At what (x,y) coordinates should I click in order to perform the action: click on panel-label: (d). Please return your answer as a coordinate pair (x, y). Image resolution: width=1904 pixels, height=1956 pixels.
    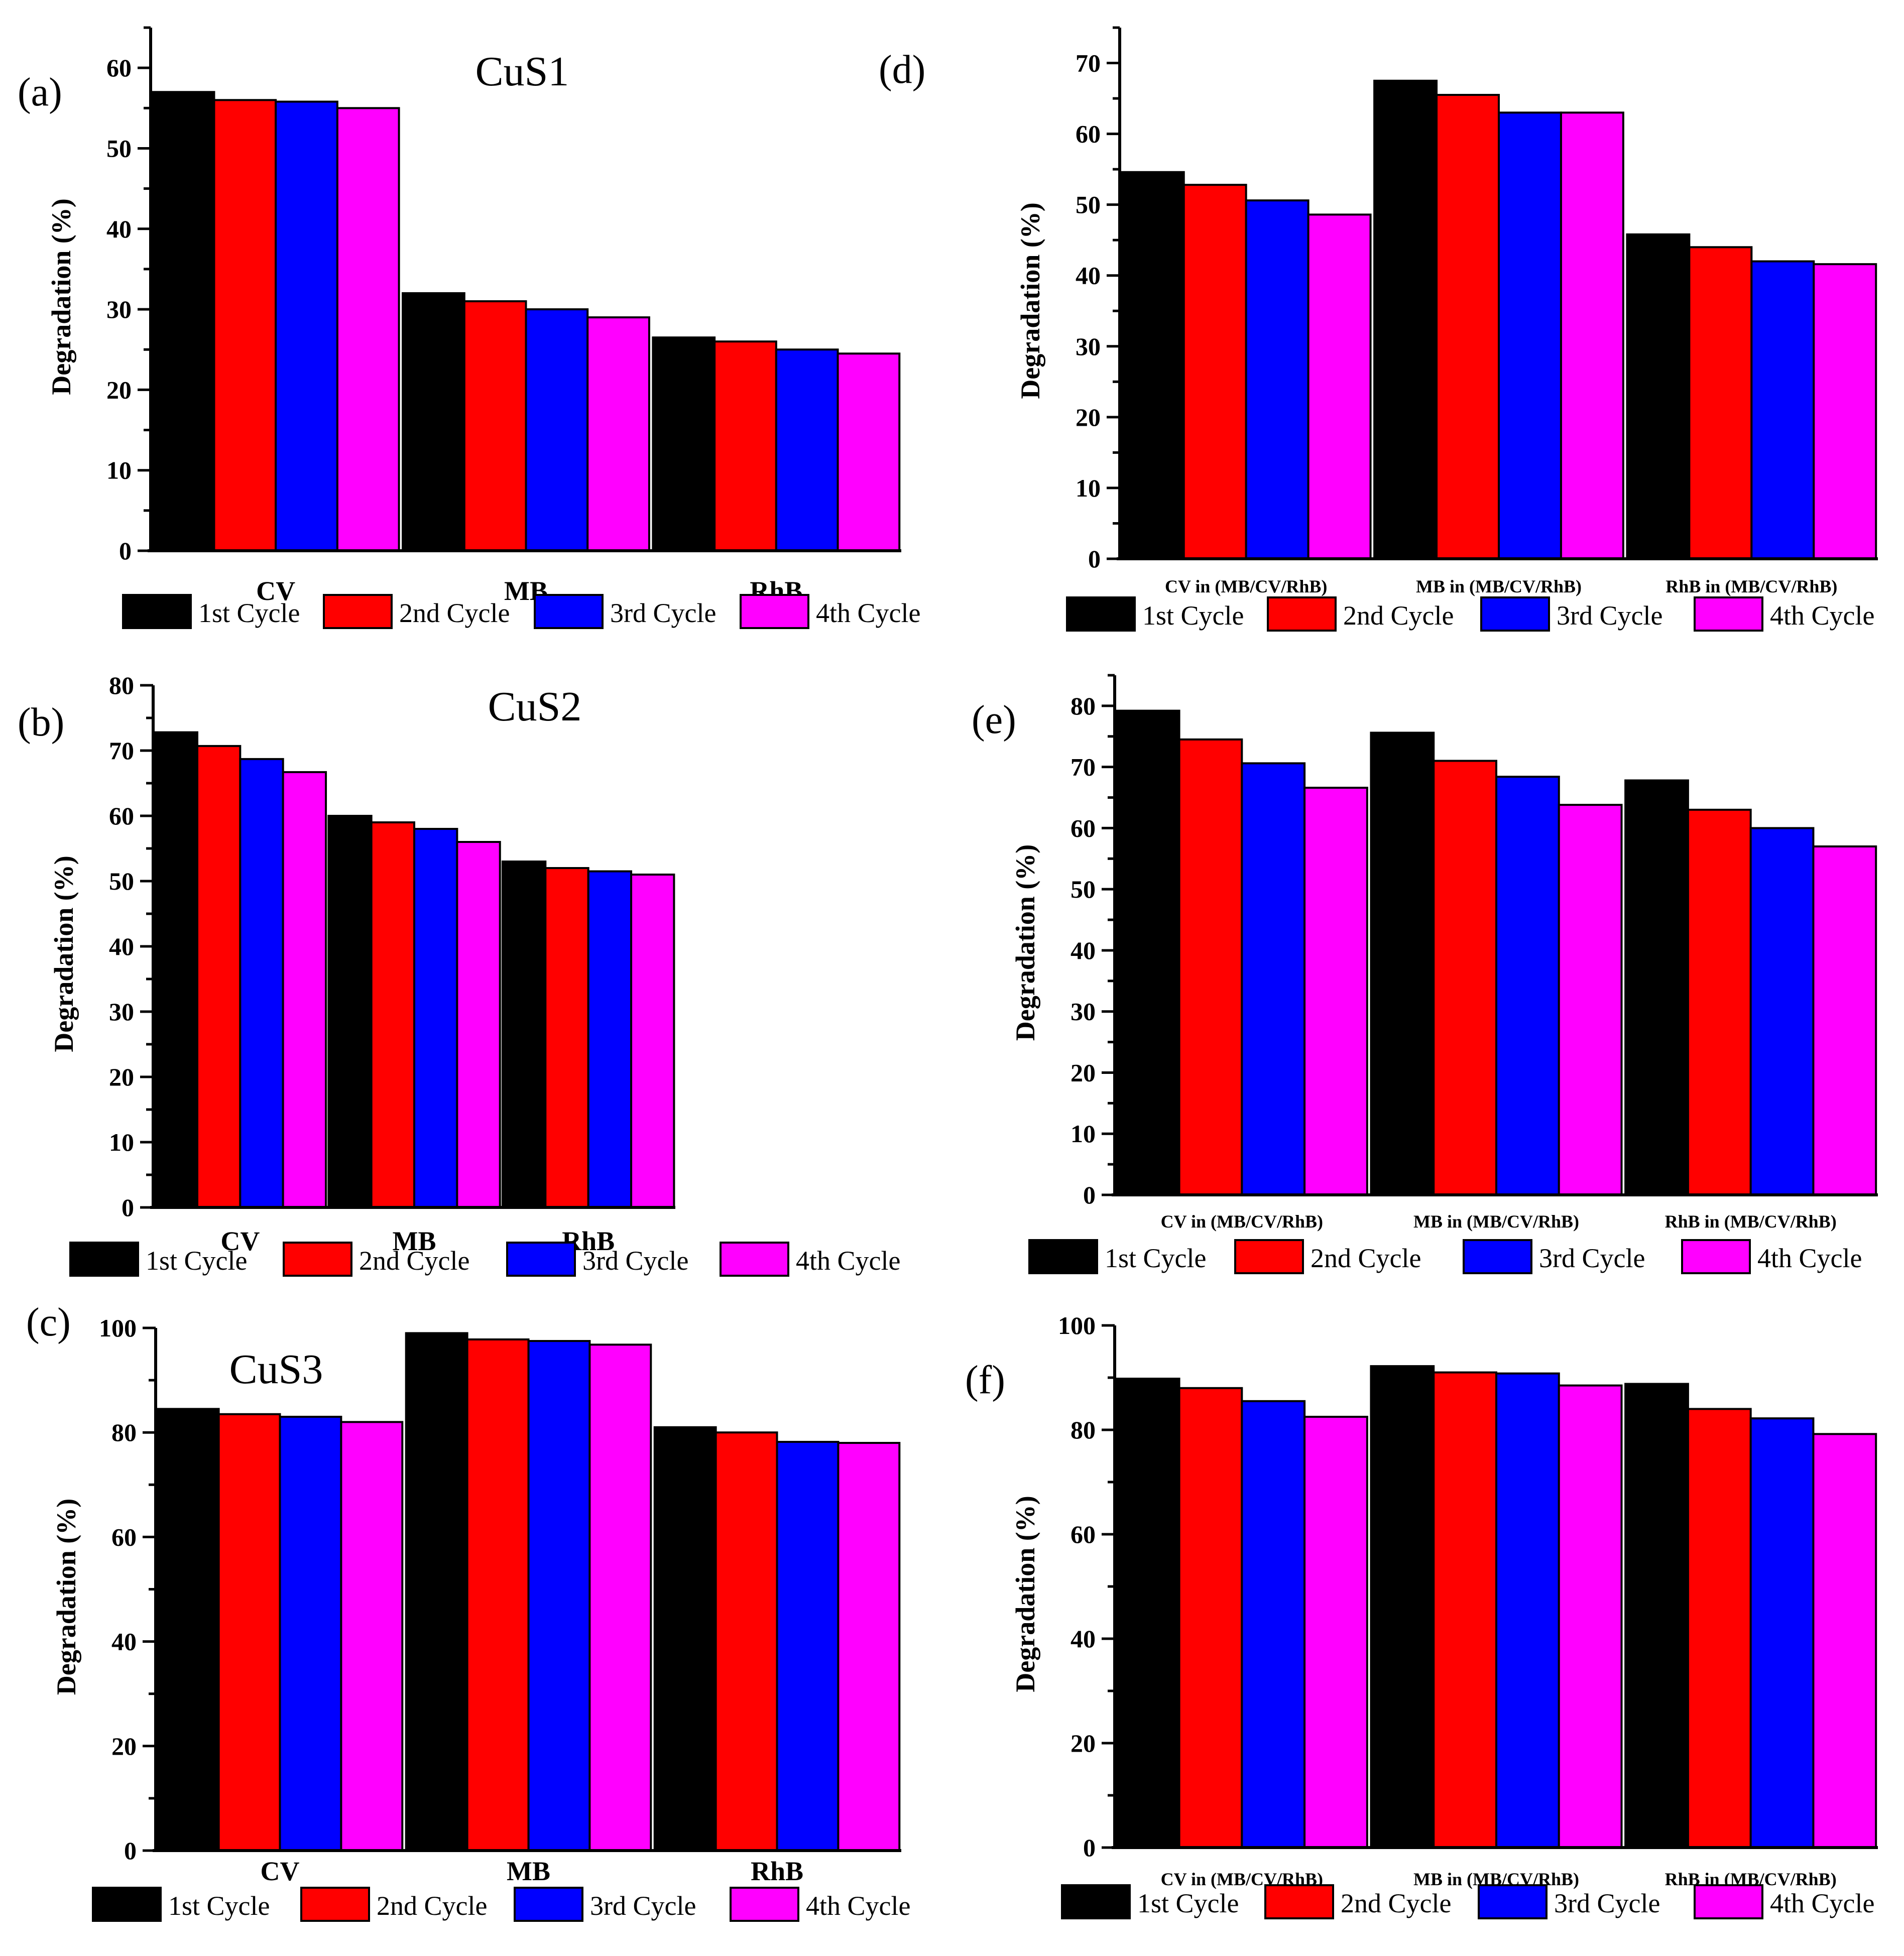
    Looking at the image, I should click on (902, 70).